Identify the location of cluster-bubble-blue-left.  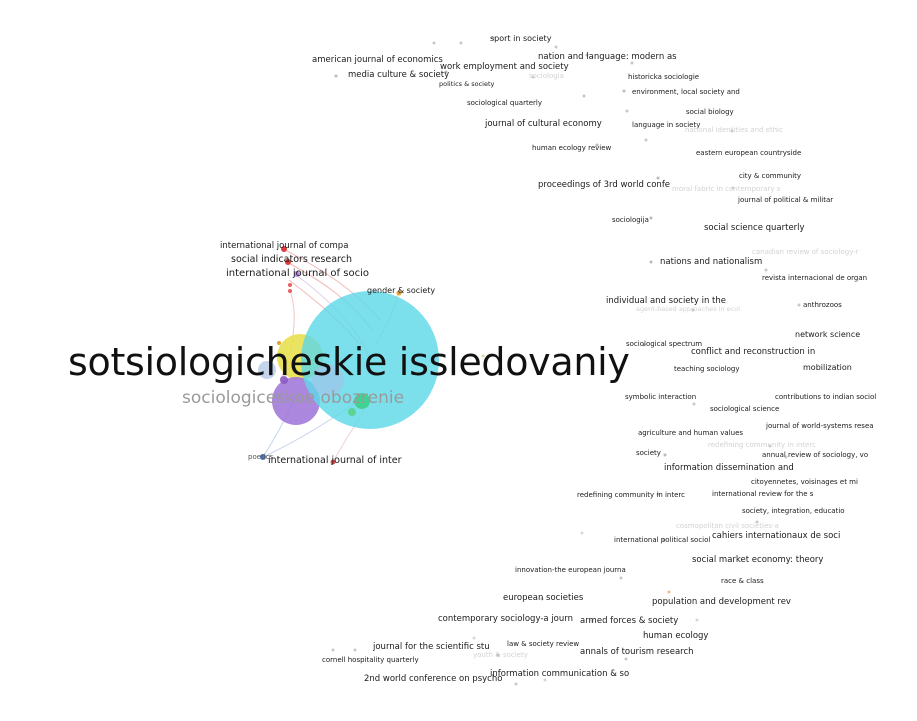
(267, 370).